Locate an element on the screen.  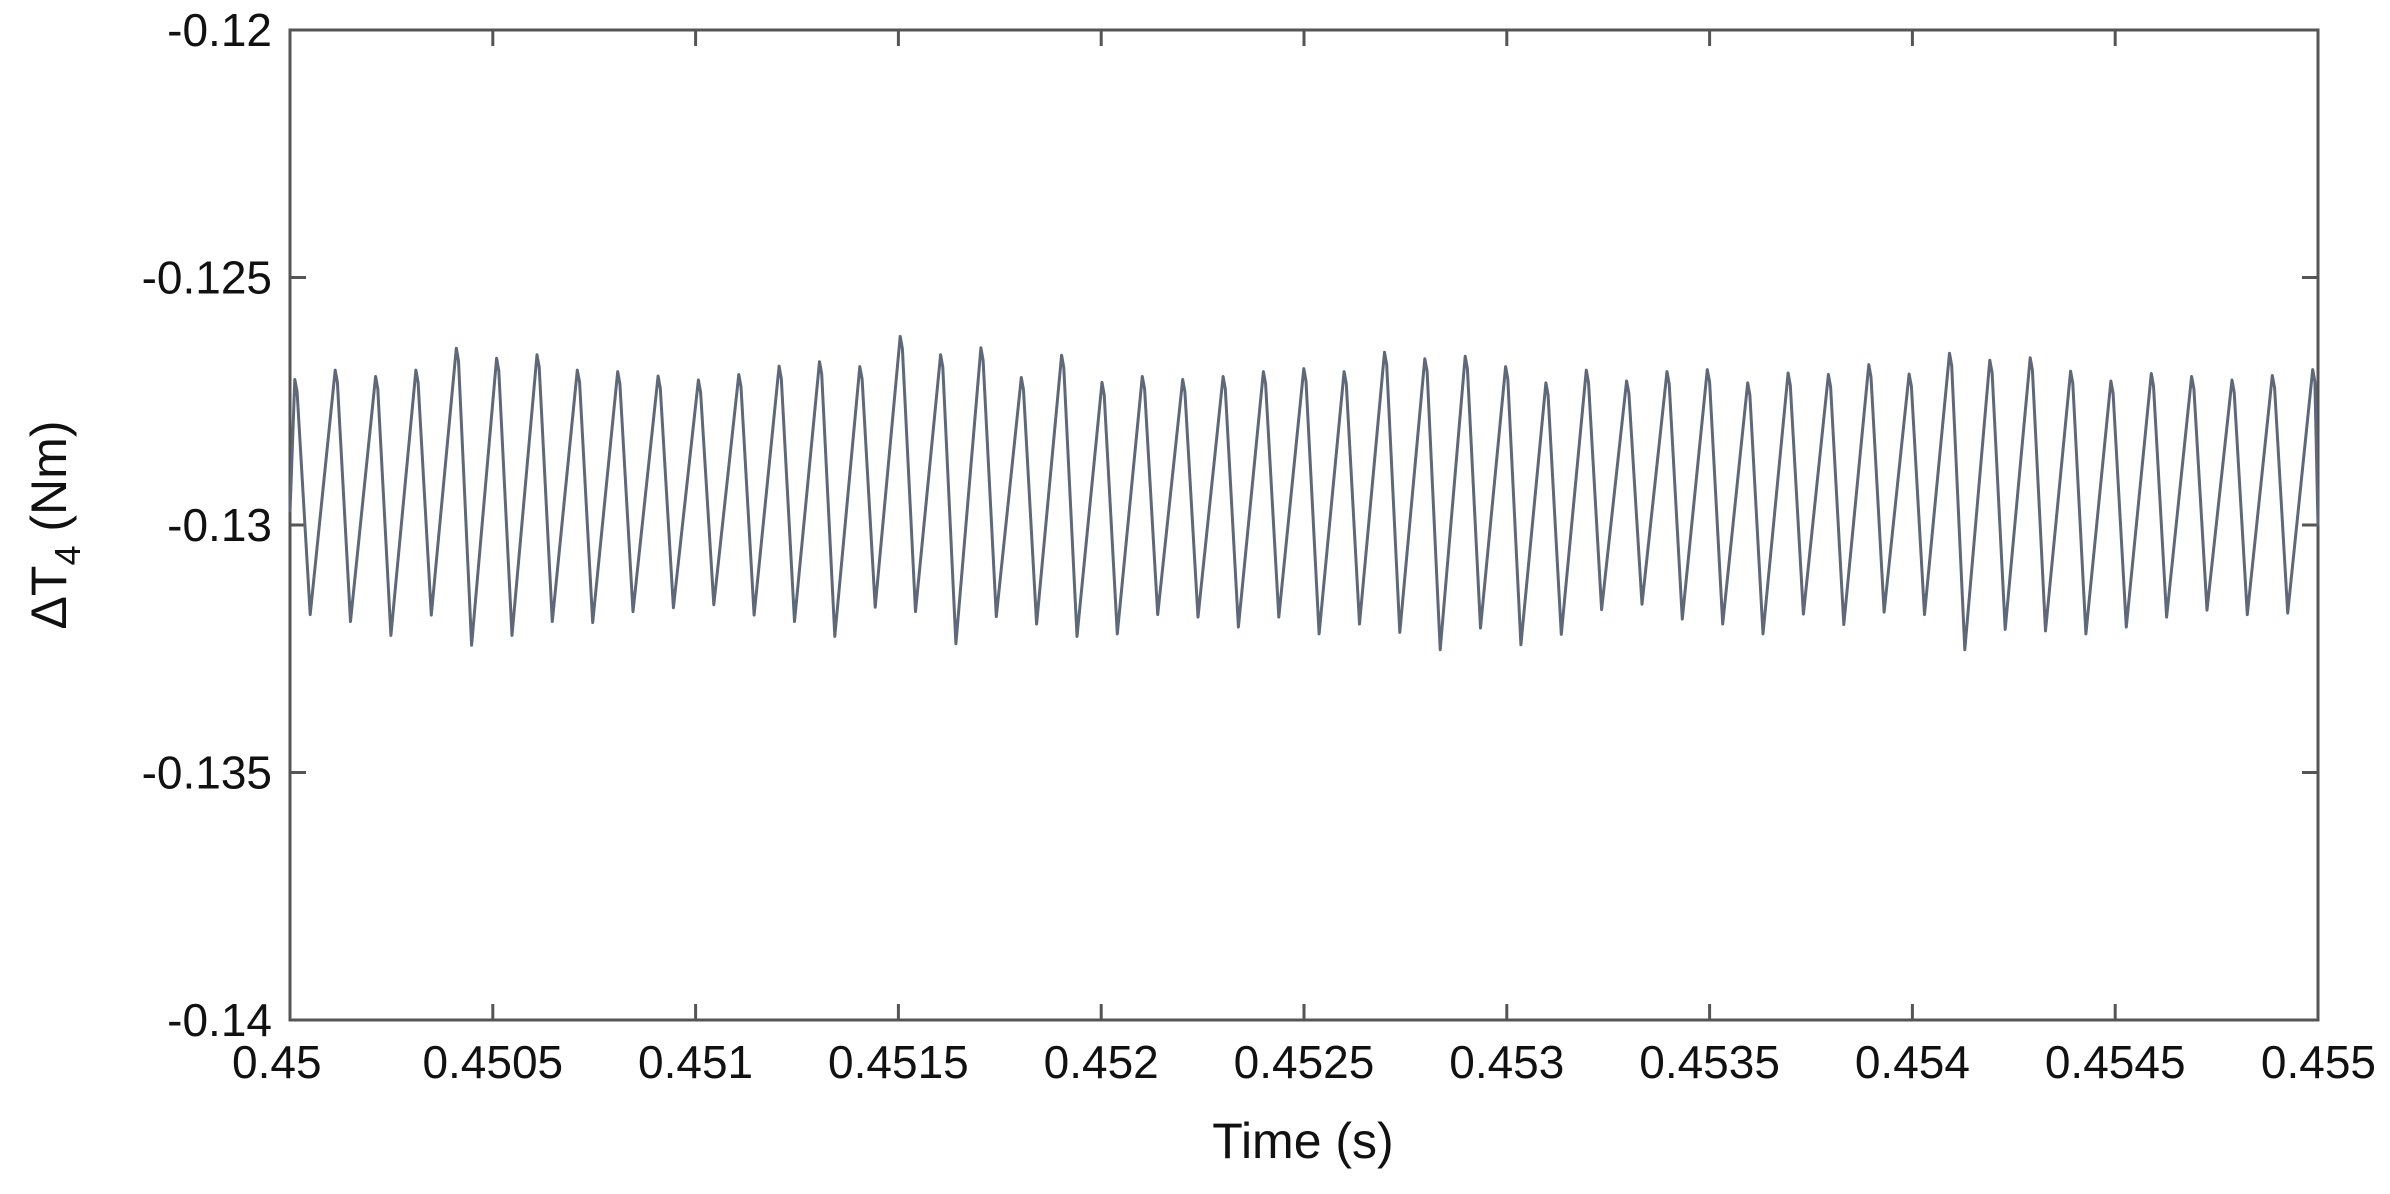
x-tick-label: 0.4545 is located at coordinates (2115, 1062).